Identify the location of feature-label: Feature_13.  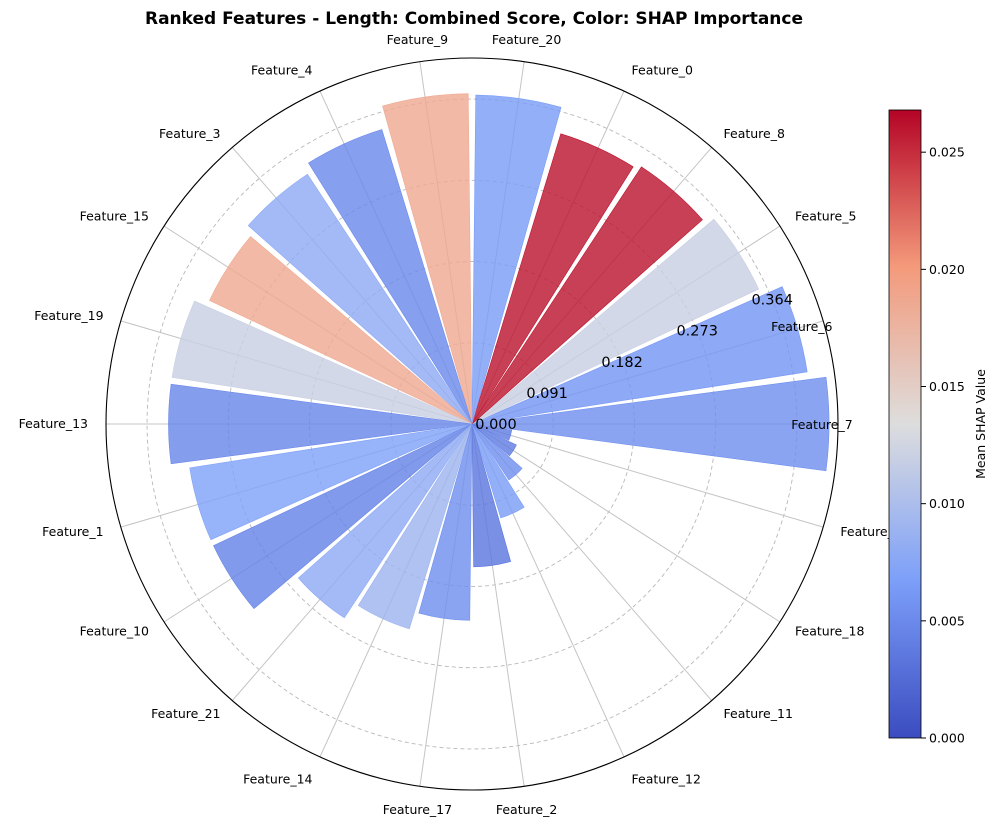
(53, 423).